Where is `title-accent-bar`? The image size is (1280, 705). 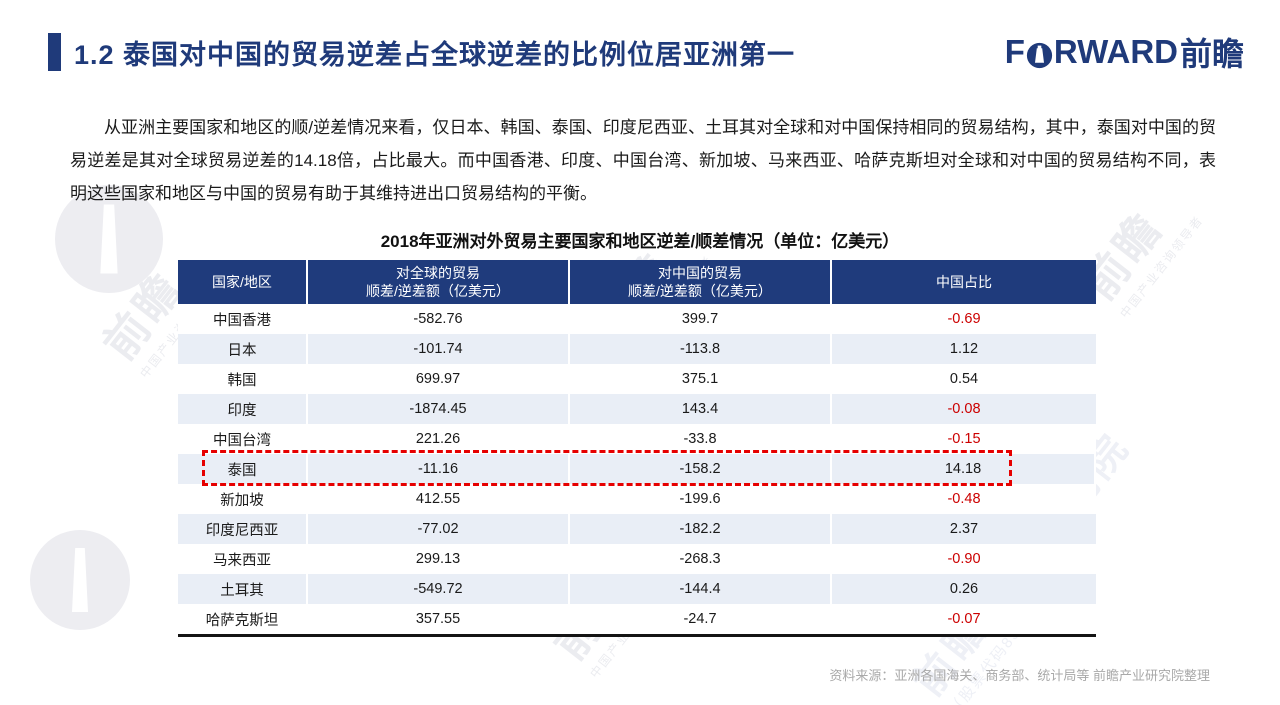 title-accent-bar is located at coordinates (54, 52).